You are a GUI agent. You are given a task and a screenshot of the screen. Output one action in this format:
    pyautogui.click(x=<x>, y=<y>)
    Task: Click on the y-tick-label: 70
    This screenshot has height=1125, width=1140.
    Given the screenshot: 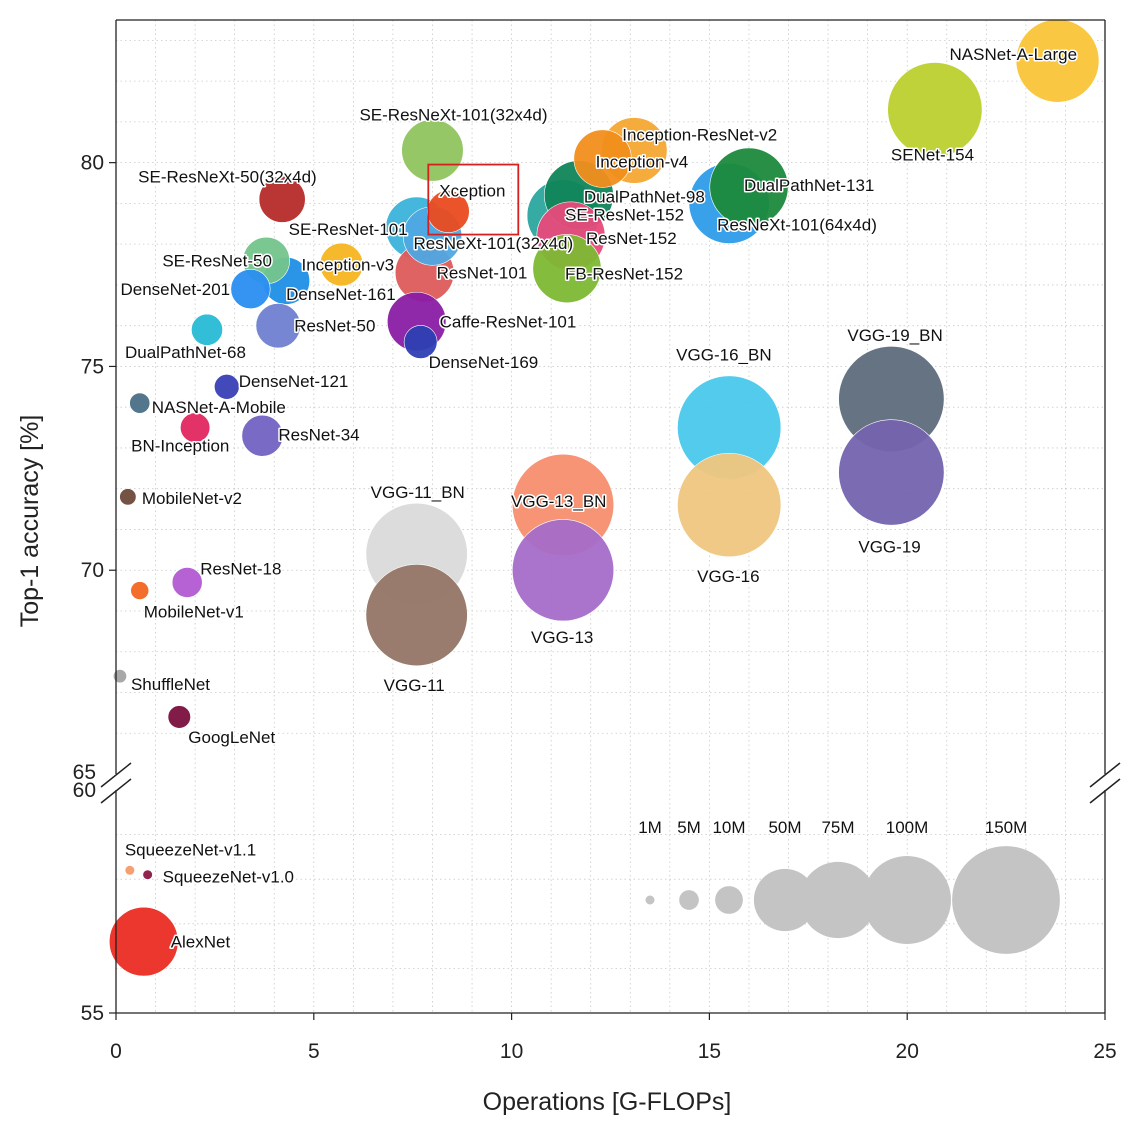 What is the action you would take?
    pyautogui.click(x=92, y=570)
    